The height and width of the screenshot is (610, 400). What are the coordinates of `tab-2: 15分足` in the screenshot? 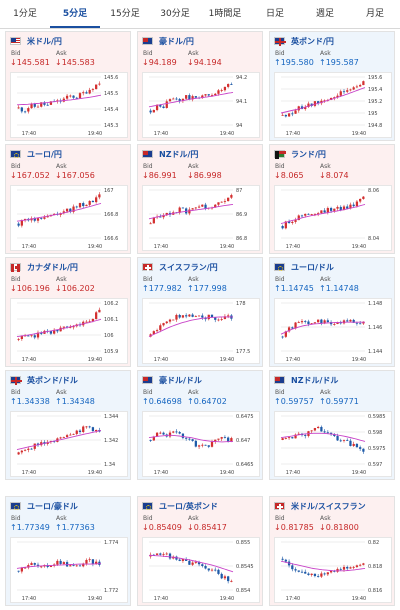 It's located at (125, 14).